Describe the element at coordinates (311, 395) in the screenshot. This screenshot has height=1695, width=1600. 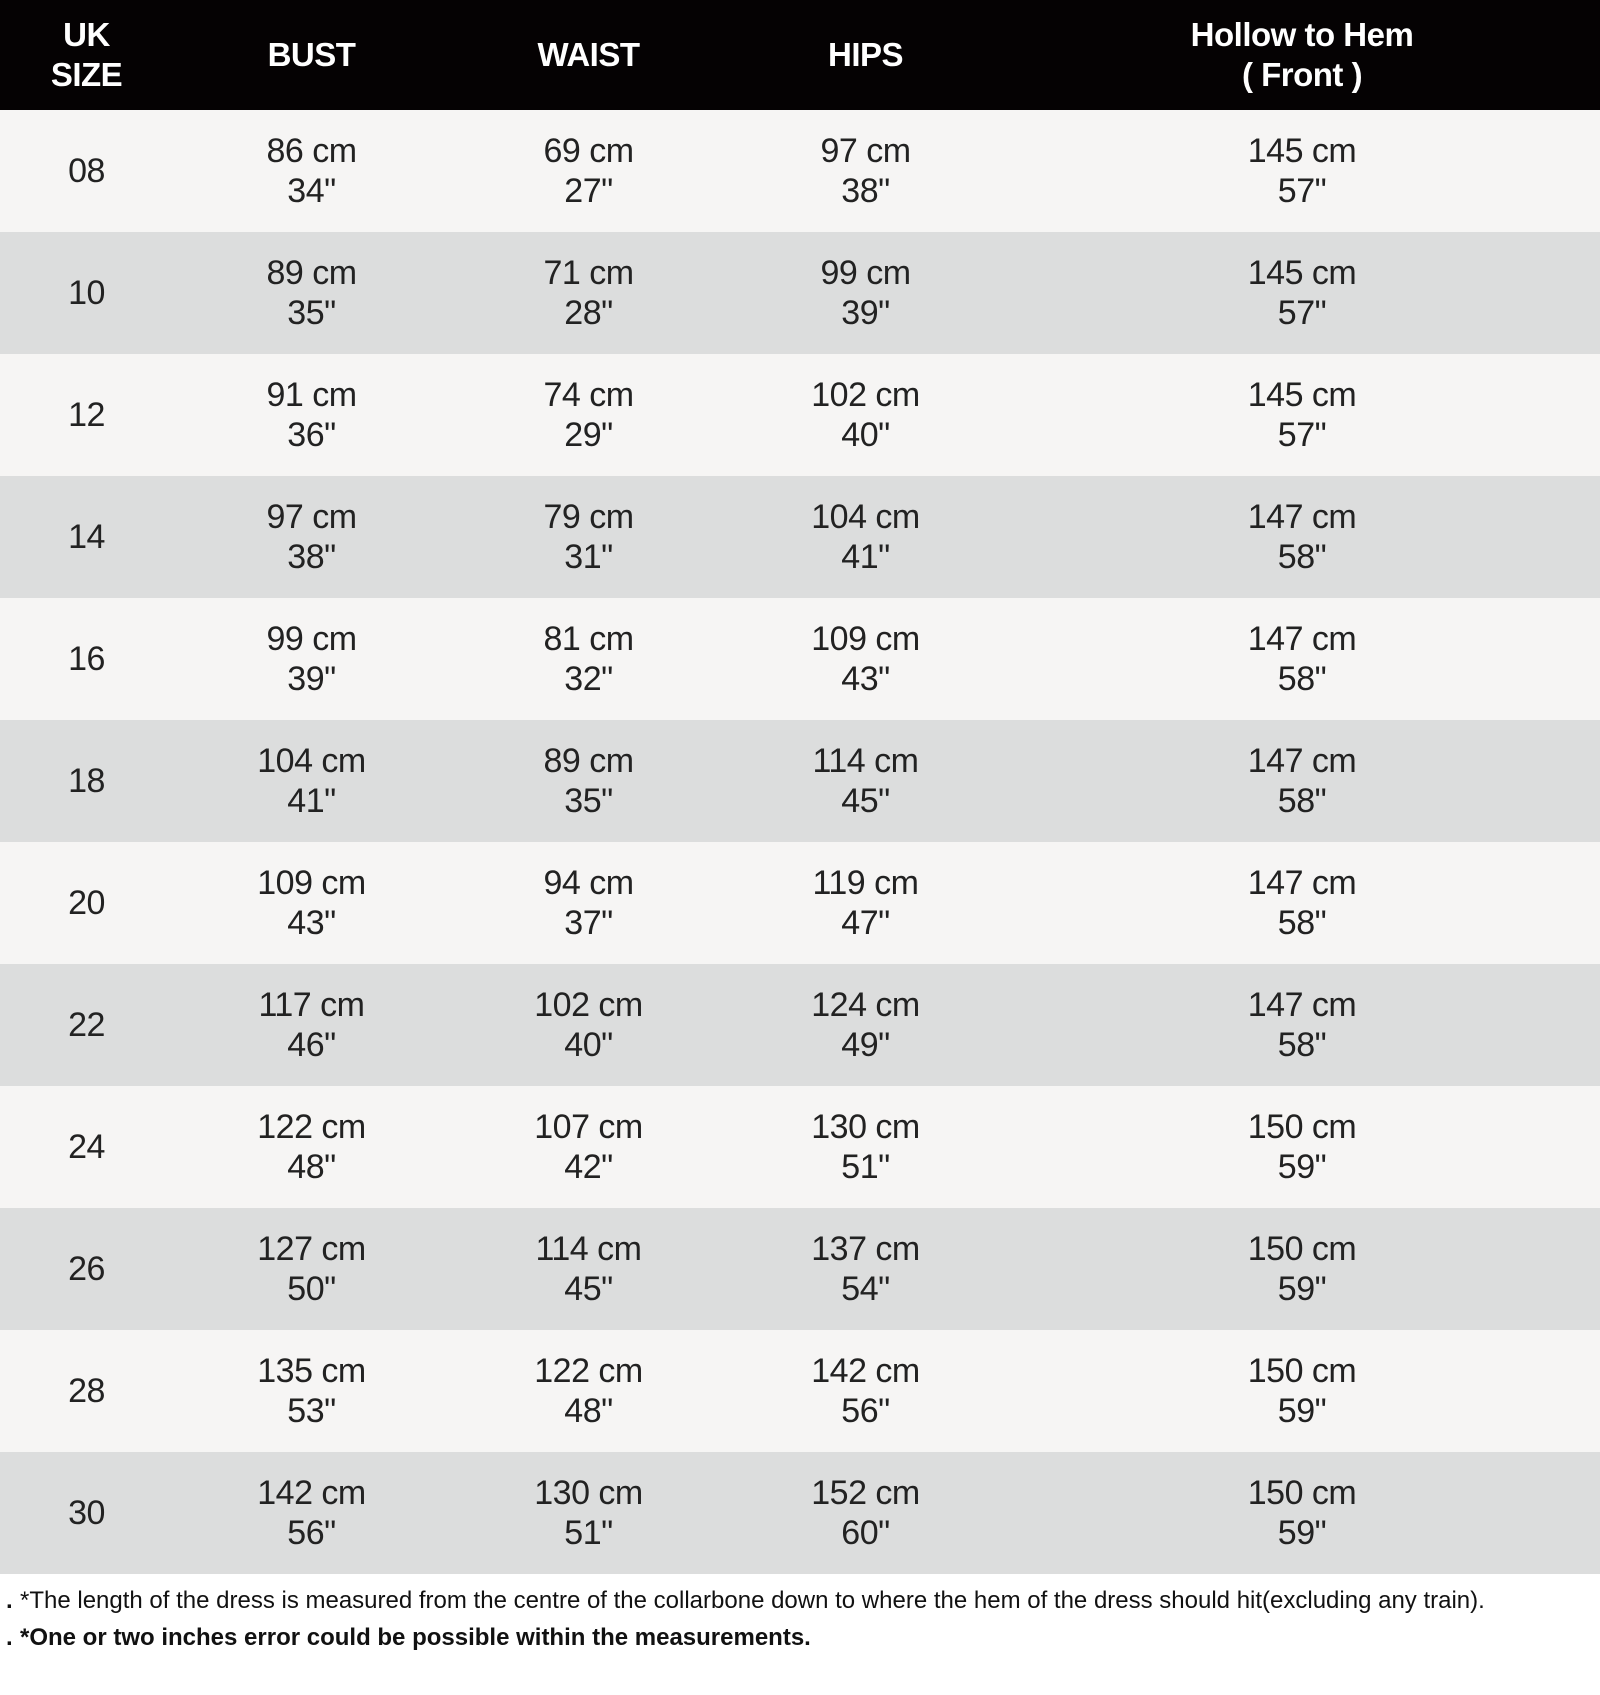
I see `cm-value: 91 cm` at that location.